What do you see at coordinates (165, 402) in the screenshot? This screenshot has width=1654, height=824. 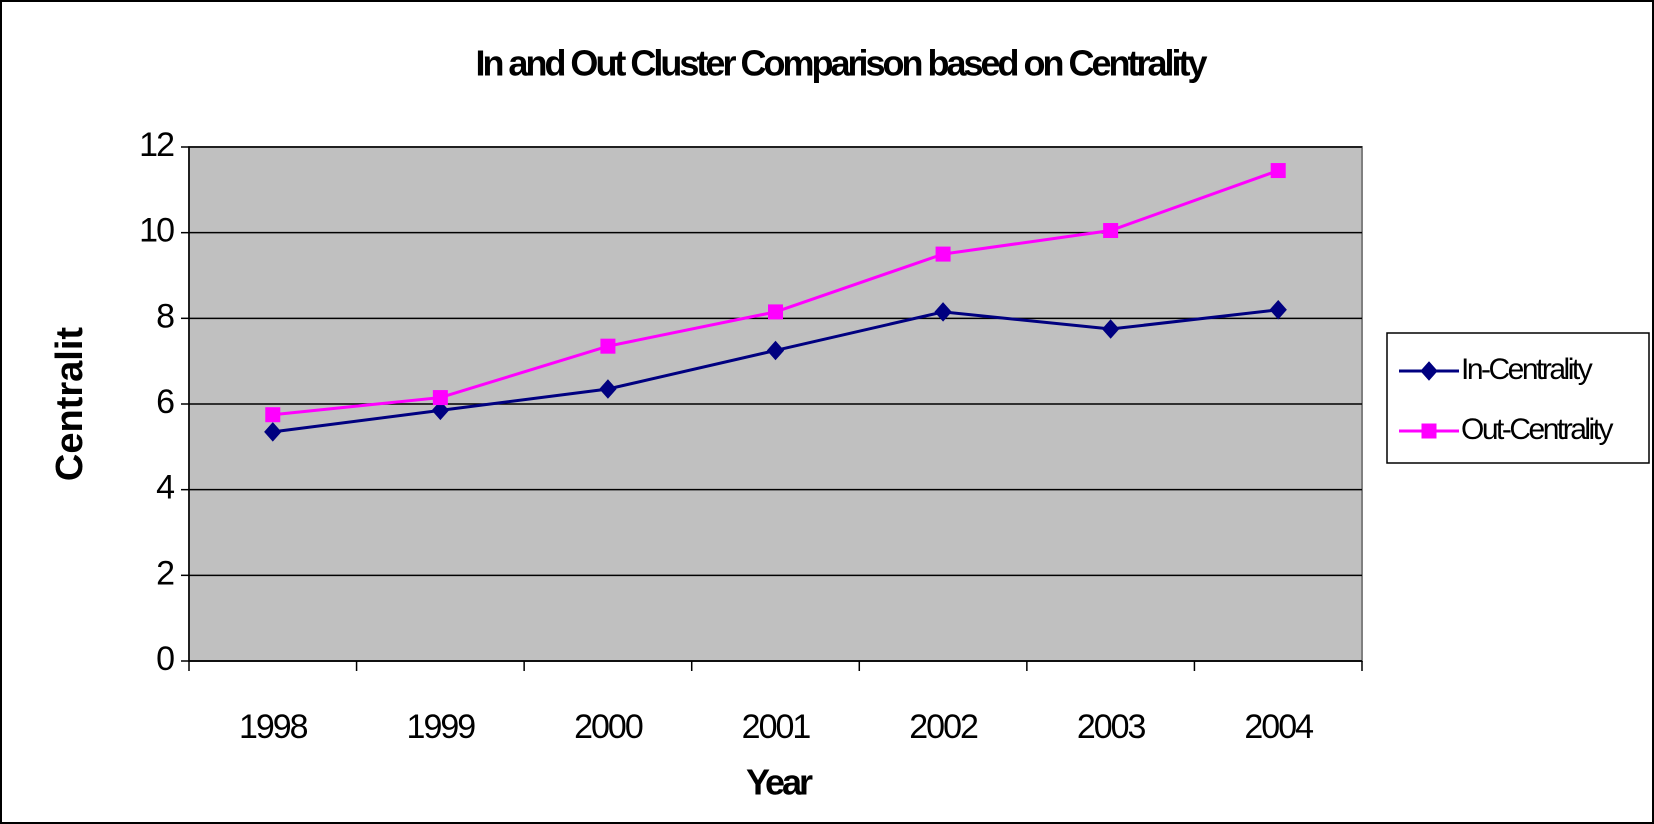 I see `y-tick-label: 6` at bounding box center [165, 402].